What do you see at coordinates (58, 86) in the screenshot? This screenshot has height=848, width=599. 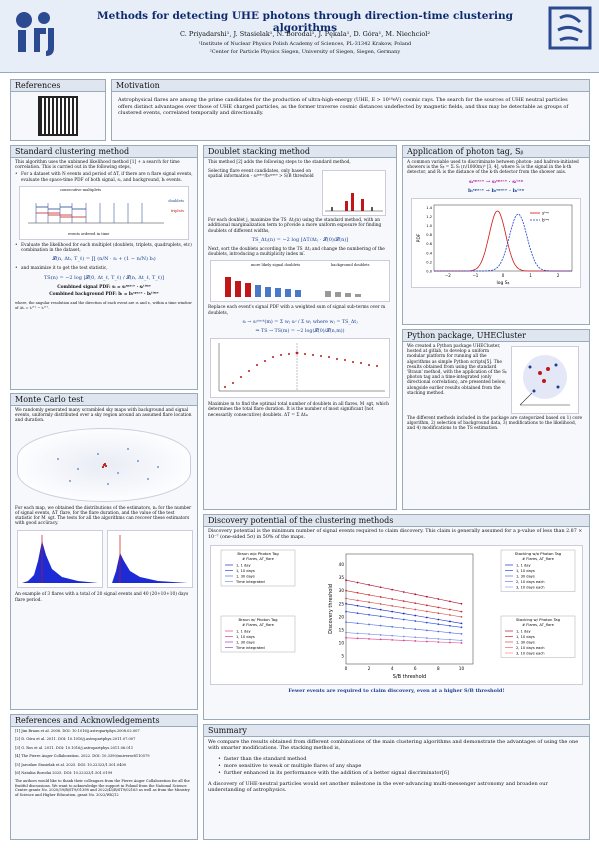 I see `references-qr-title: References` at bounding box center [58, 86].